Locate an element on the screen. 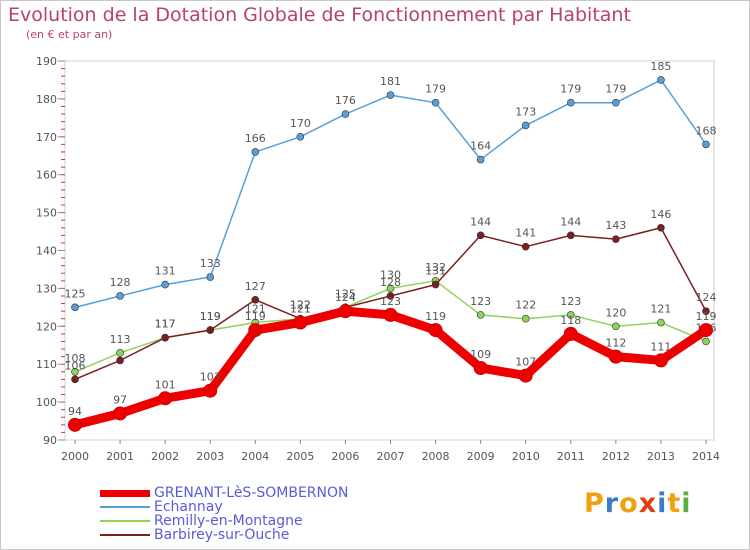  y-tick-label: 170 is located at coordinates (46, 137).